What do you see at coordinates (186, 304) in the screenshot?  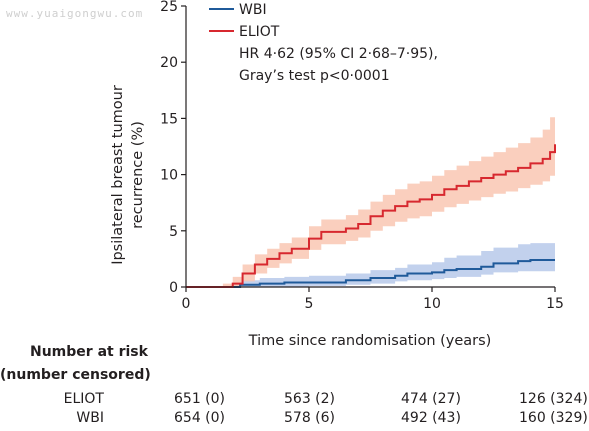 I see `x-tick-label-0: 0` at bounding box center [186, 304].